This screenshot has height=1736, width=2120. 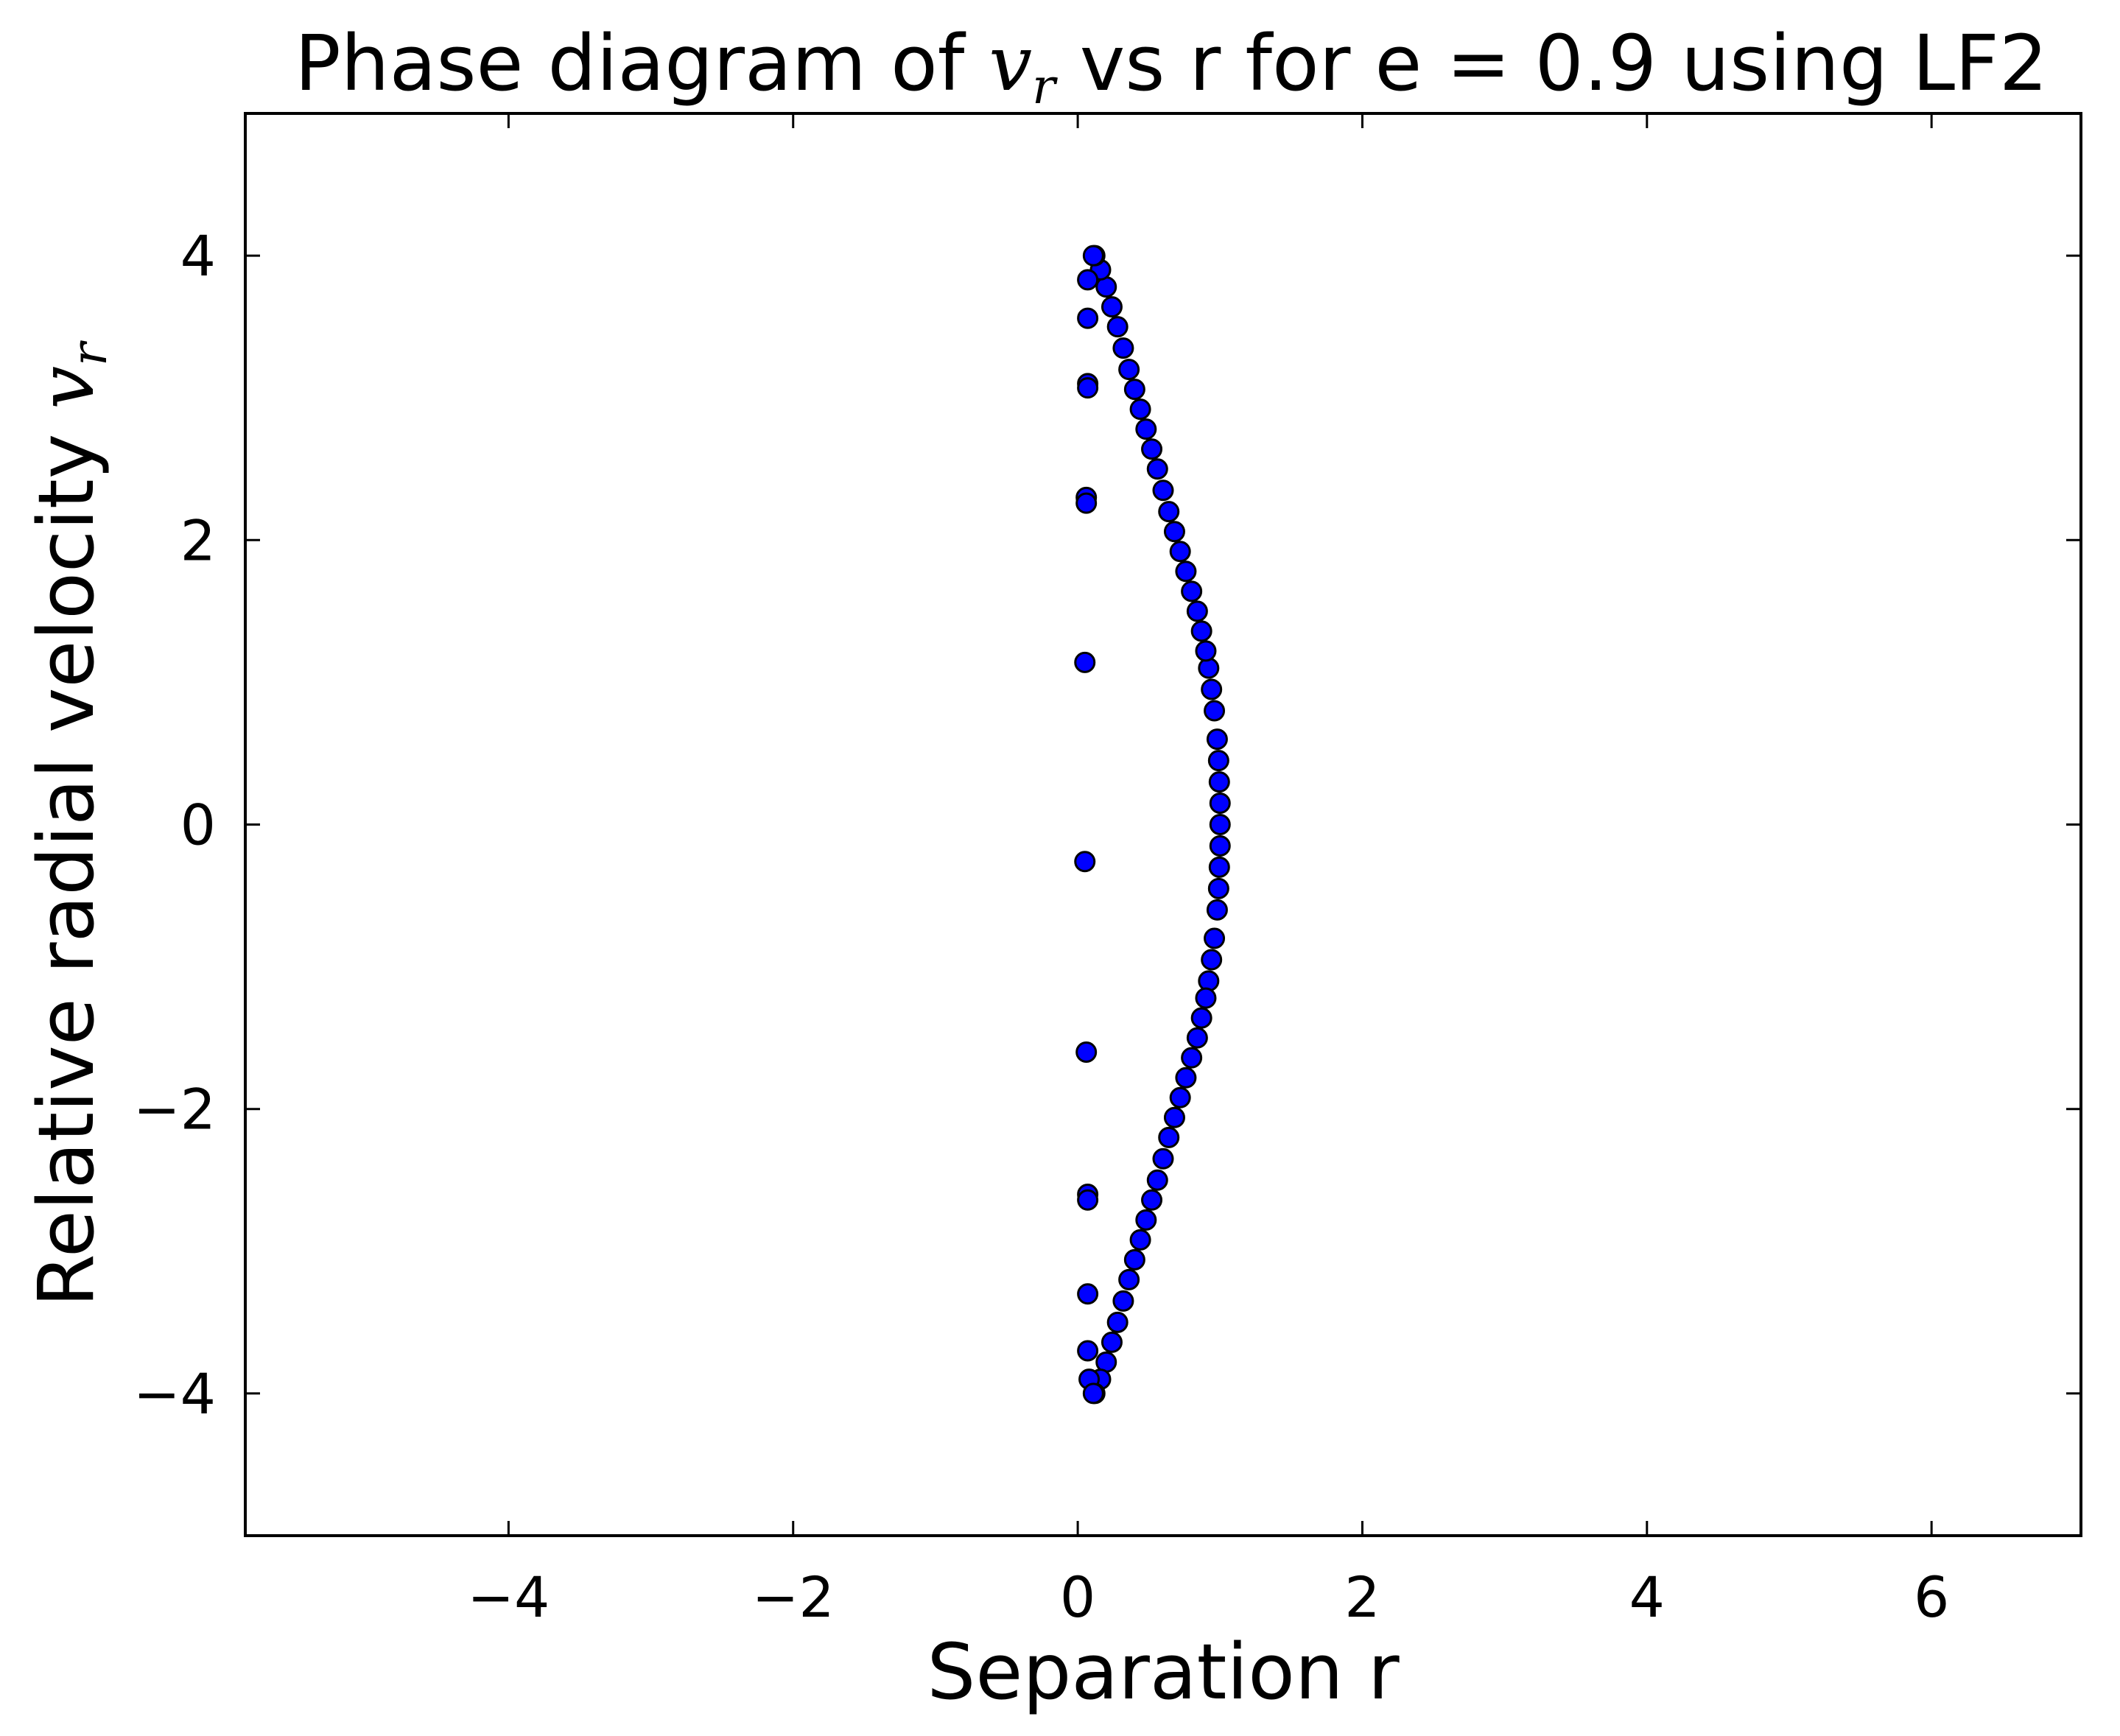 What do you see at coordinates (198, 825) in the screenshot?
I see `y-tick-label: 0` at bounding box center [198, 825].